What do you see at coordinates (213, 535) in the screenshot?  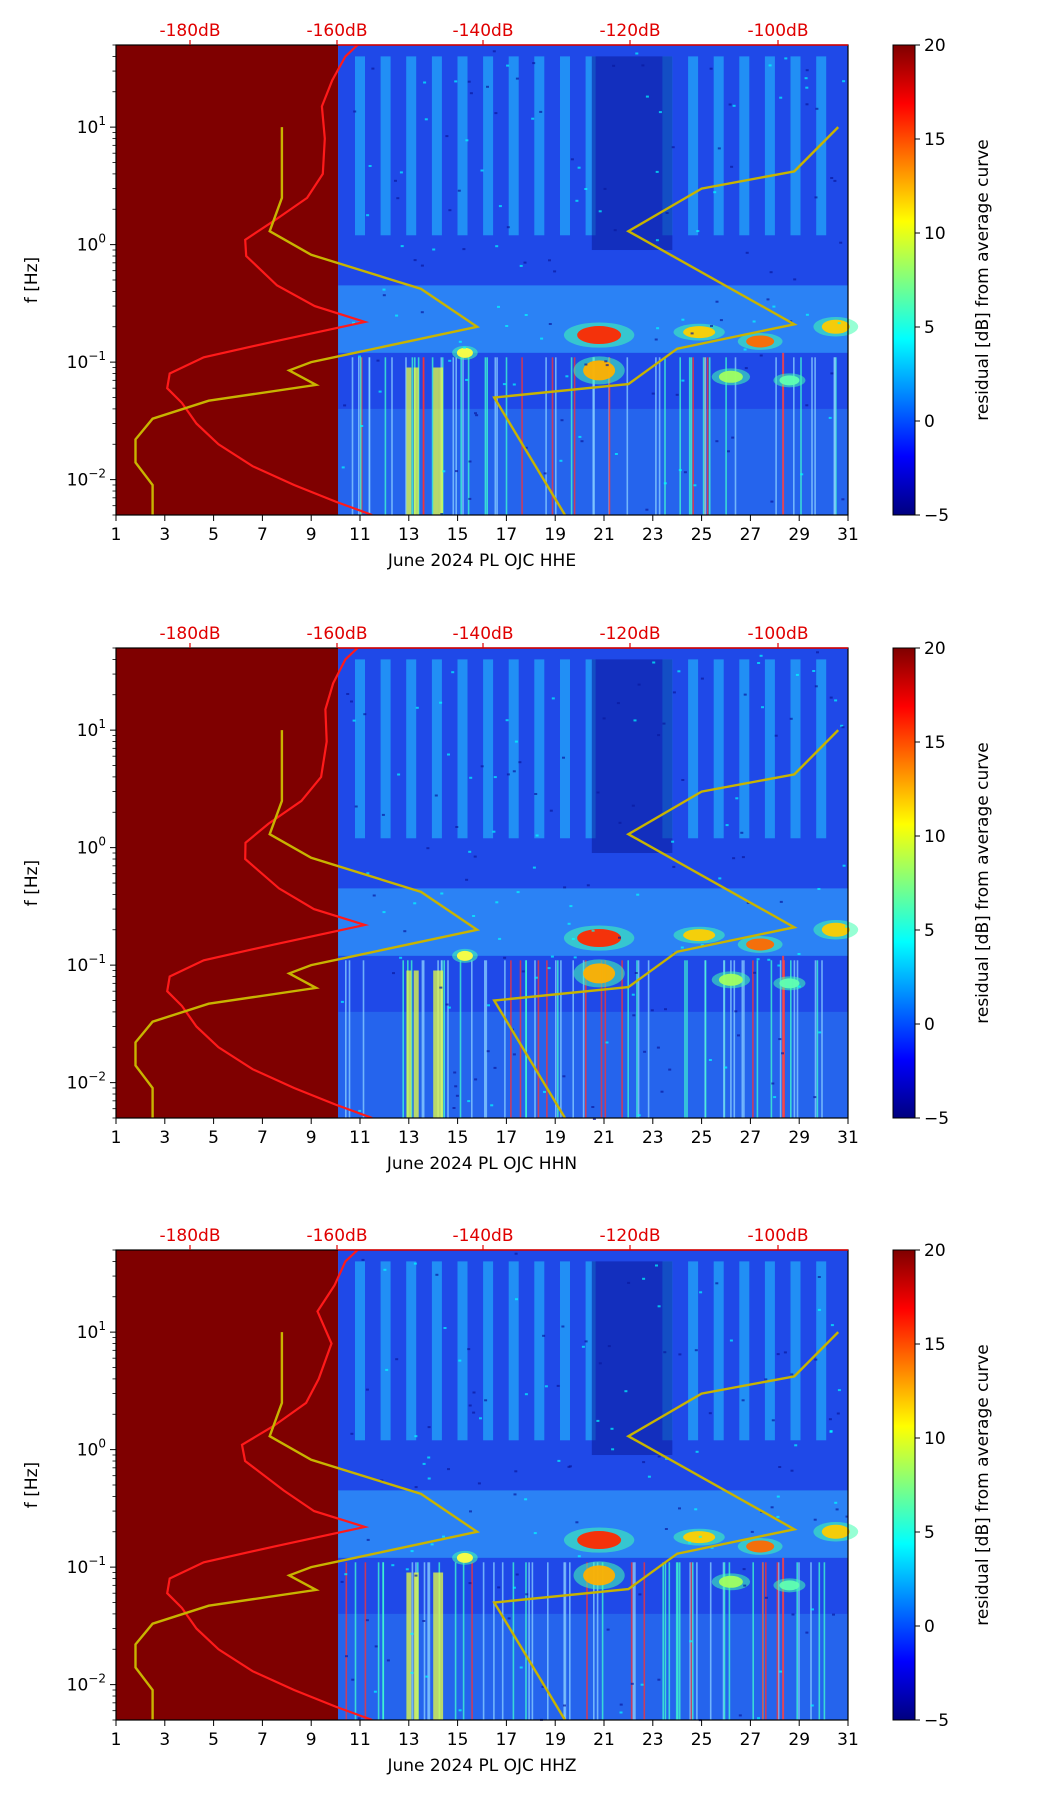 I see `x-tick-label: 5` at bounding box center [213, 535].